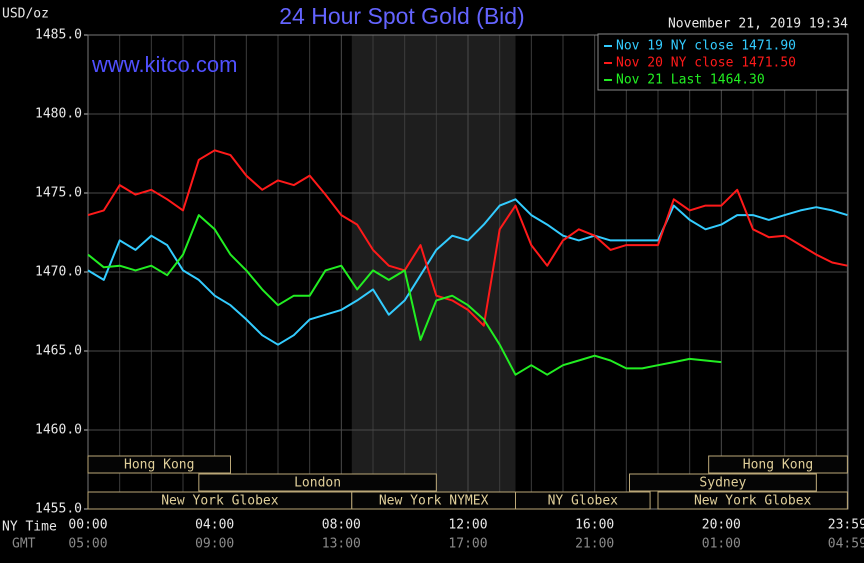 Image resolution: width=864 pixels, height=563 pixels. What do you see at coordinates (58, 430) in the screenshot?
I see `y-tick-label: 1460.0` at bounding box center [58, 430].